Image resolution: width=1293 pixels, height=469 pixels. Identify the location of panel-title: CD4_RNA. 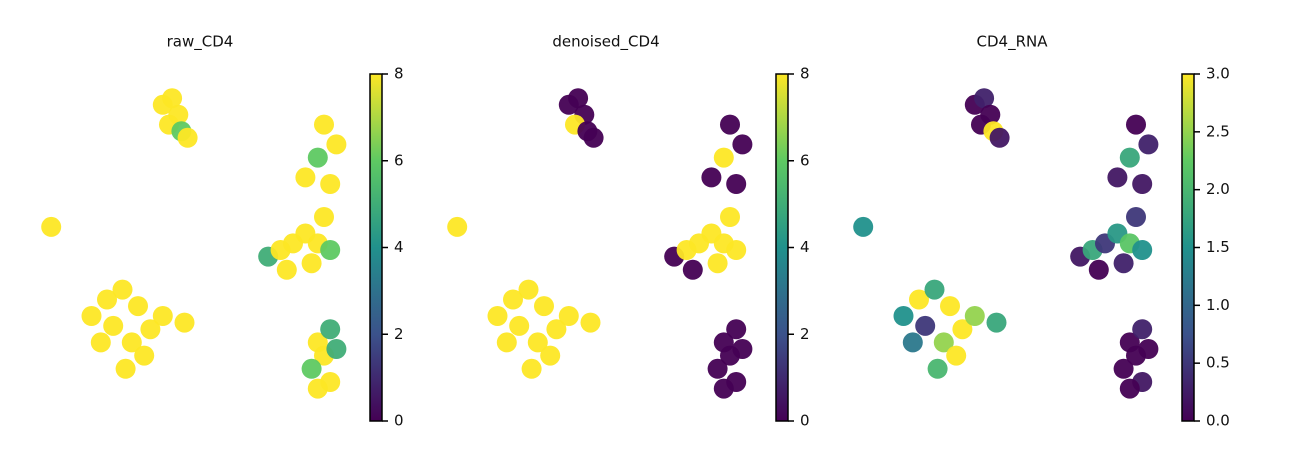
(1013, 42).